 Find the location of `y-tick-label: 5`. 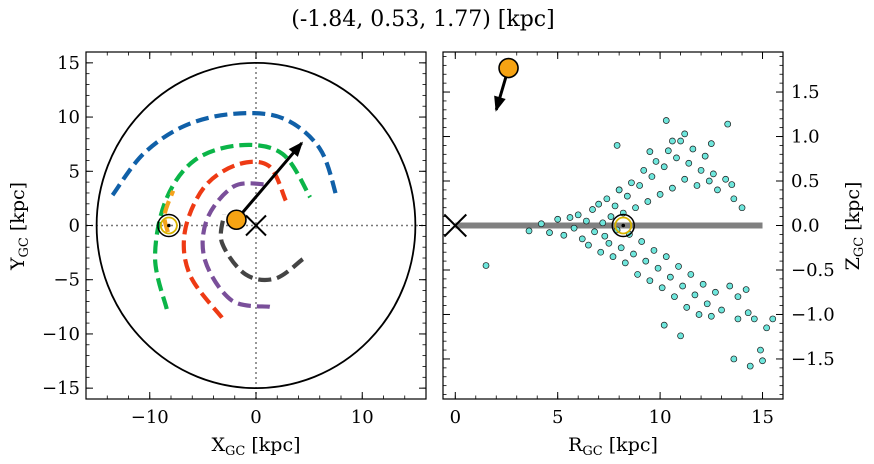

y-tick-label: 5 is located at coordinates (74, 171).